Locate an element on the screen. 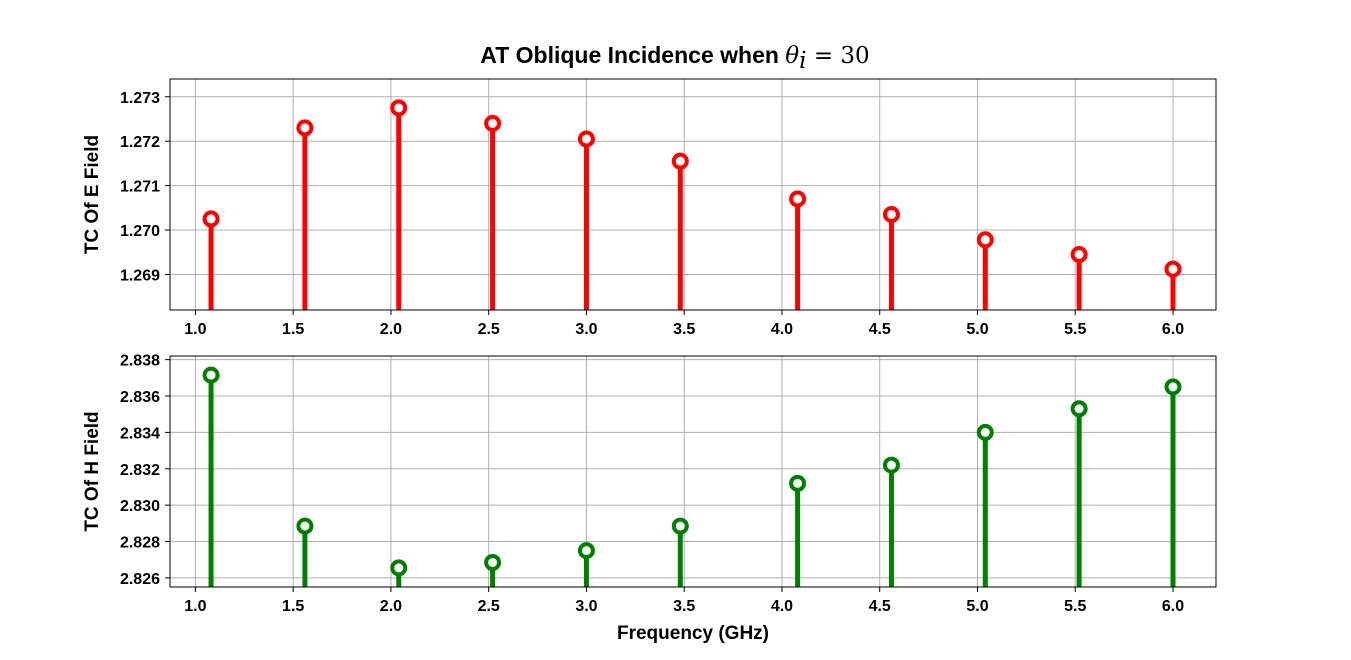 Image resolution: width=1351 pixels, height=660 pixels. y-axis-label: TC Of E Field is located at coordinates (92, 194).